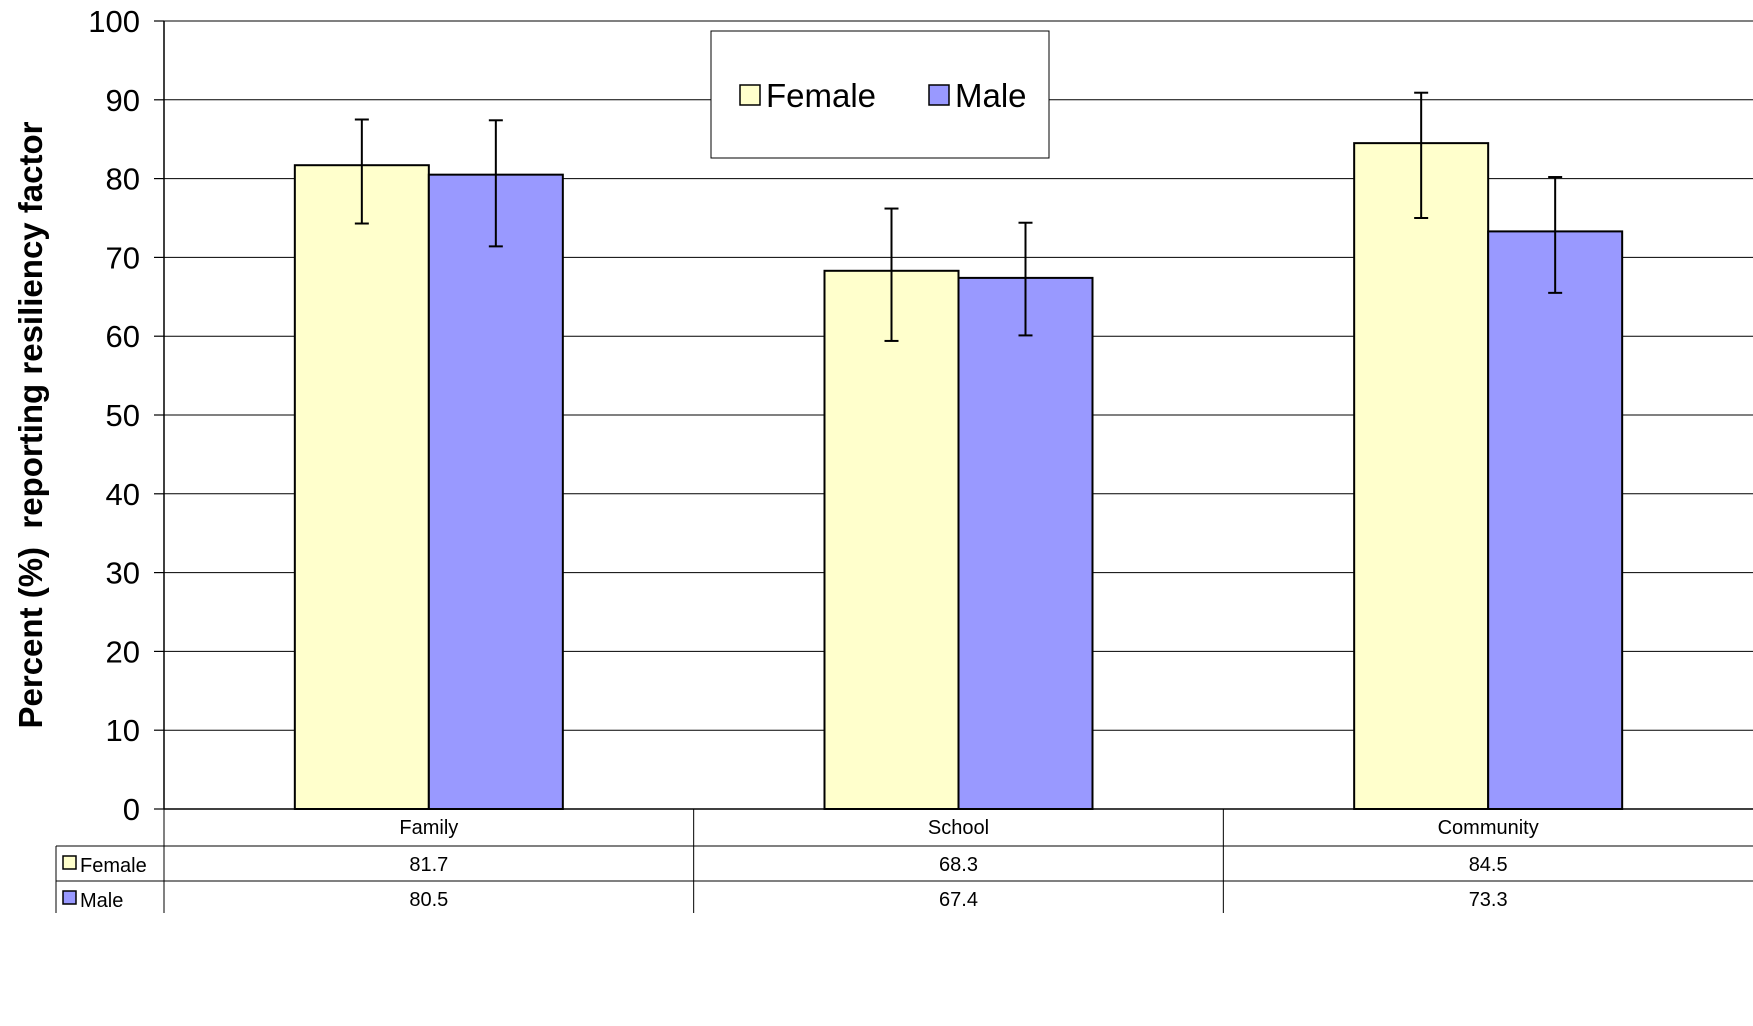 Image resolution: width=1753 pixels, height=1026 pixels. Describe the element at coordinates (1555, 520) in the screenshot. I see `bar-male-community` at that location.